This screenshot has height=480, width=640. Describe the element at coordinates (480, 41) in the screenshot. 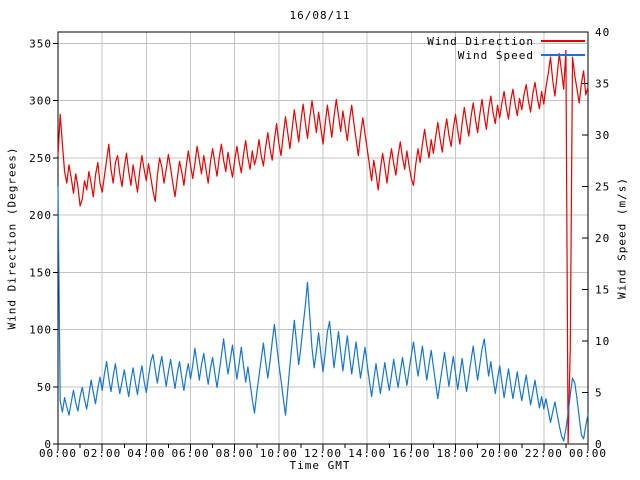

I see `legend-label-wind-direction: Wind Direction` at that location.